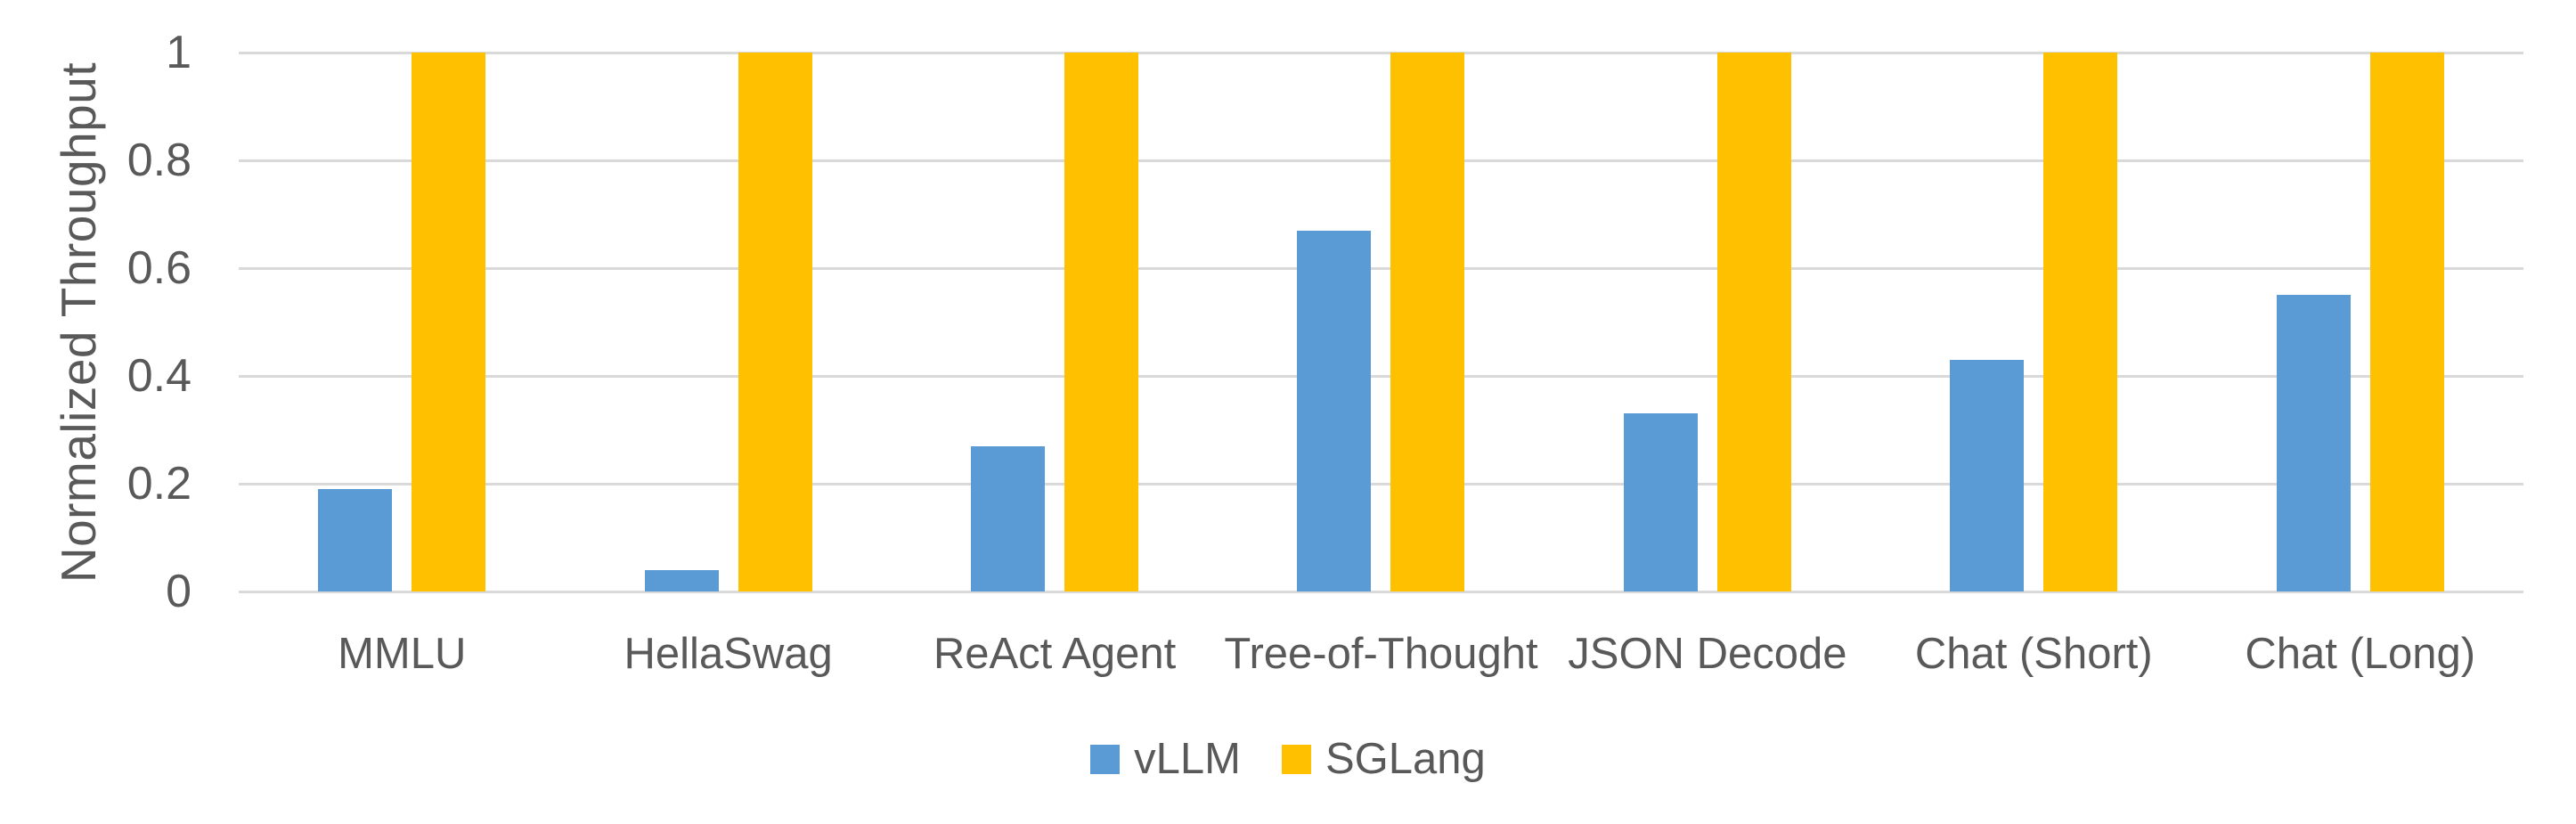 This screenshot has height=824, width=2576. Describe the element at coordinates (728, 322) in the screenshot. I see `bar-group-hellaswag` at that location.